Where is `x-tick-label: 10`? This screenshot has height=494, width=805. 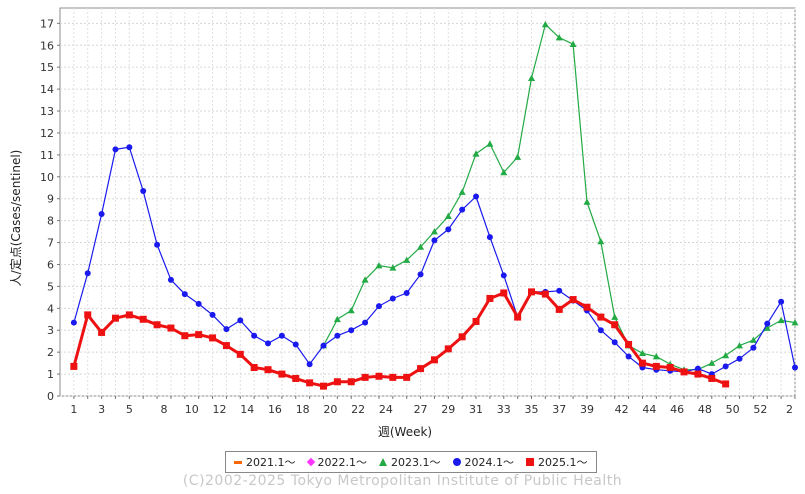 x-tick-label: 10 is located at coordinates (192, 409).